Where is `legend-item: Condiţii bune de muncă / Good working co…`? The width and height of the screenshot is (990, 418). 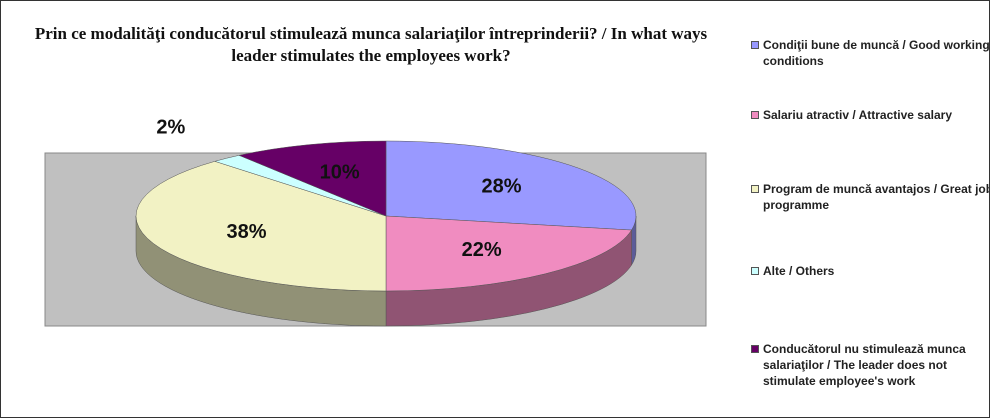 legend-item: Condiţii bune de muncă / Good working co… is located at coordinates (870, 53).